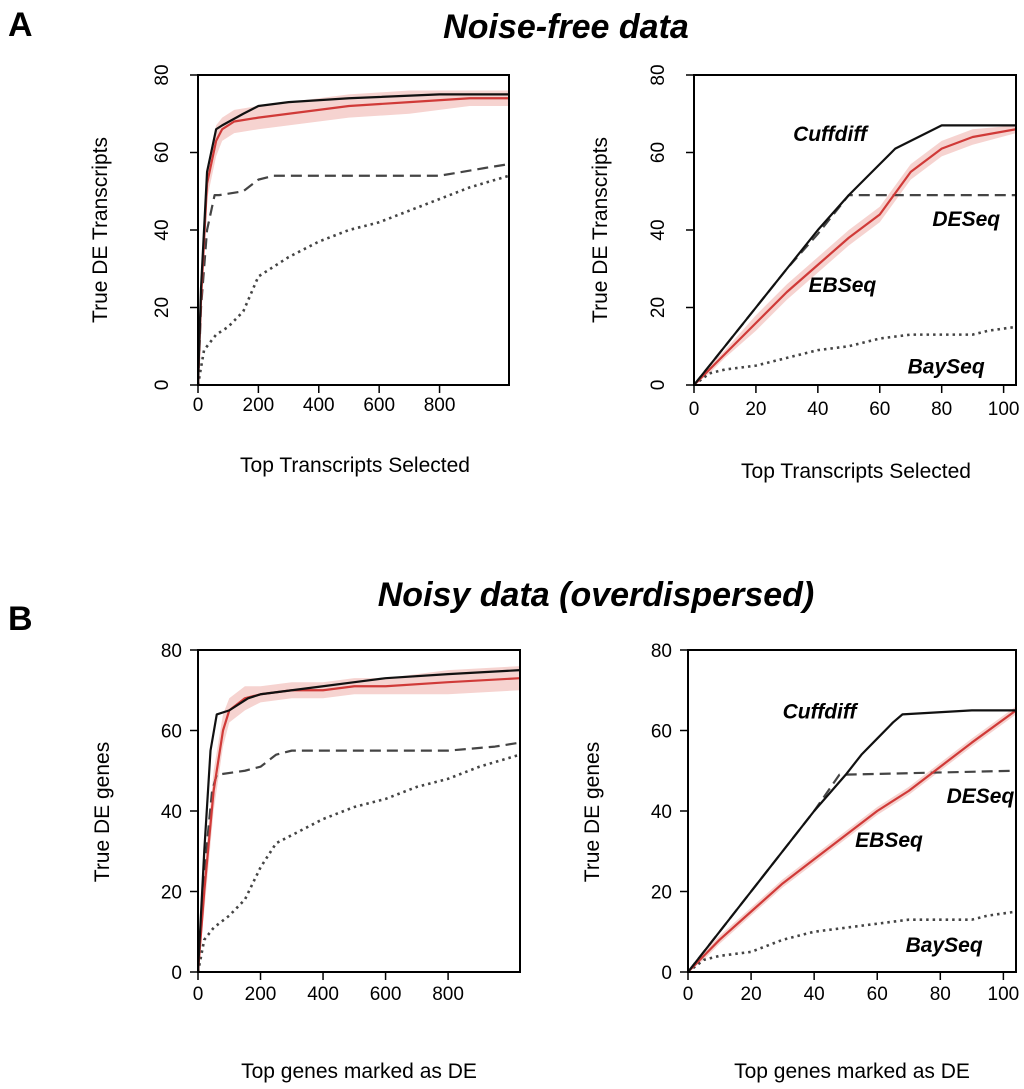 Image resolution: width=1024 pixels, height=1089 pixels. What do you see at coordinates (20, 25) in the screenshot?
I see `panel-a-letter: A` at bounding box center [20, 25].